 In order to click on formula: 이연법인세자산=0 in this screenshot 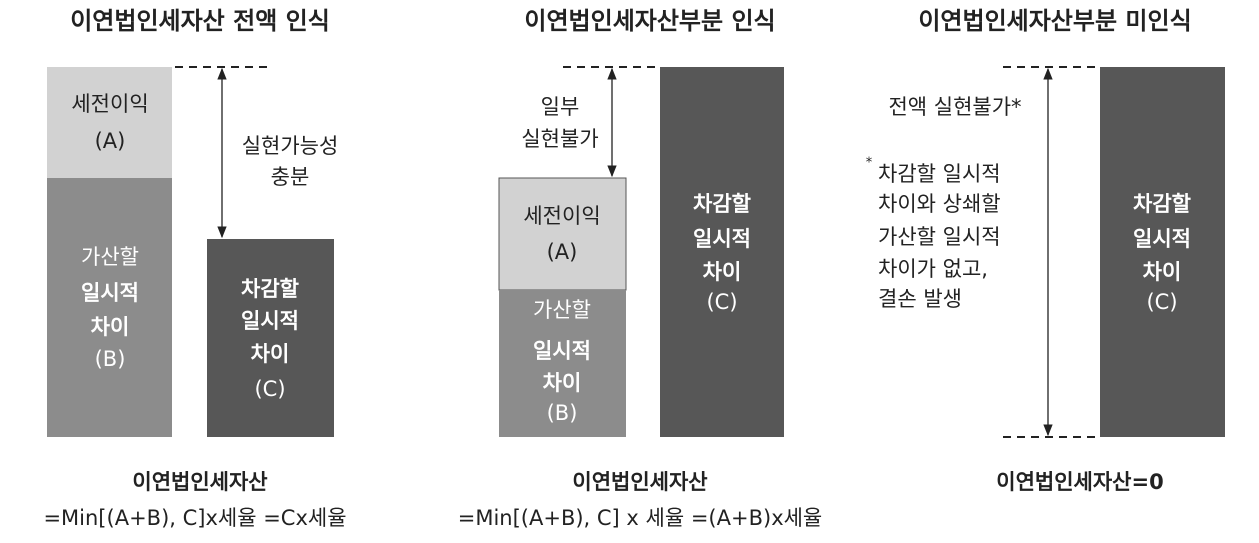, I will do `click(1079, 482)`.